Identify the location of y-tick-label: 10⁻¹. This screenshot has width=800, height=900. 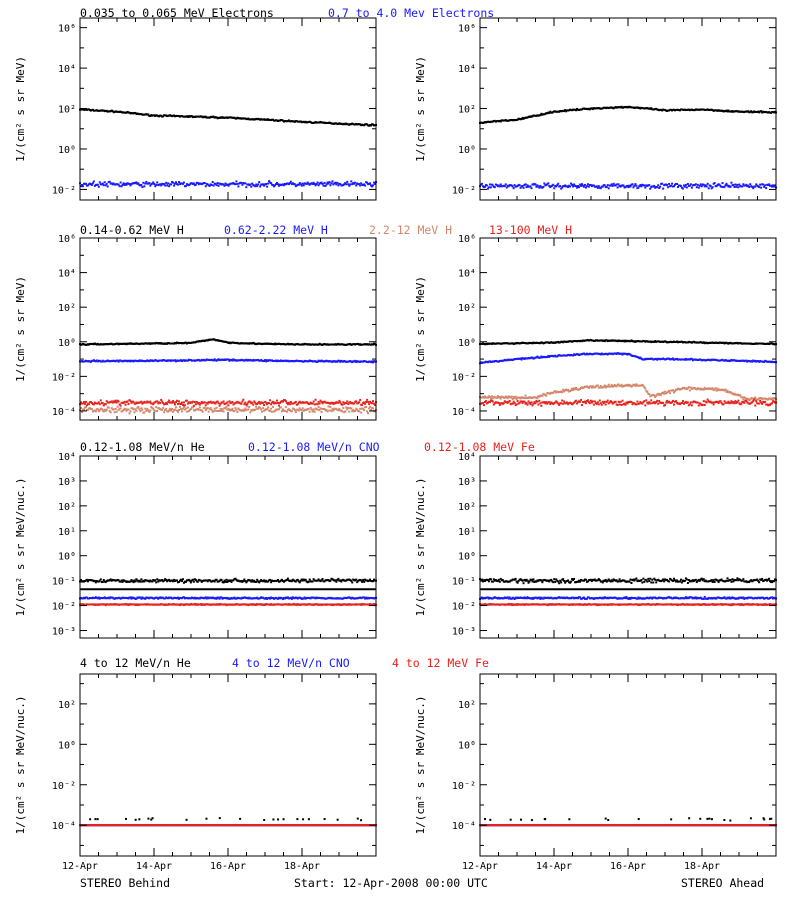
(64, 582).